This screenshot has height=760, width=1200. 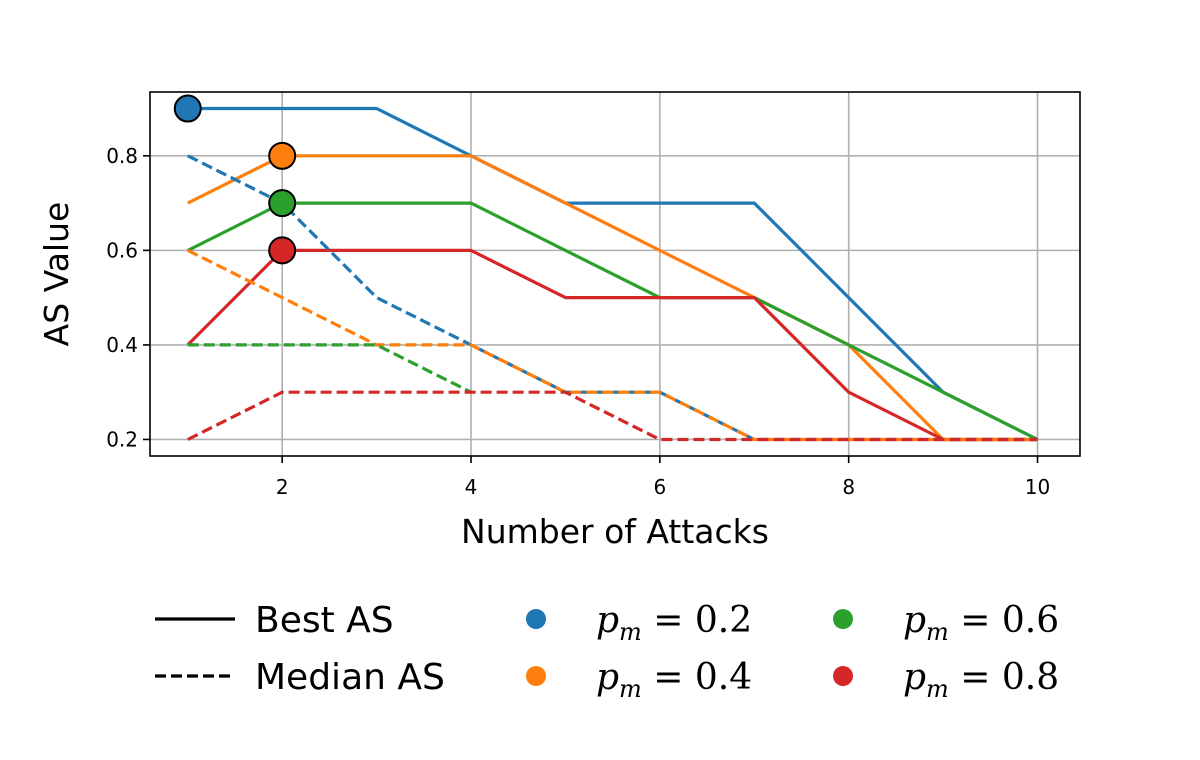 What do you see at coordinates (187, 108) in the screenshot?
I see `best-marker-pm_0.2` at bounding box center [187, 108].